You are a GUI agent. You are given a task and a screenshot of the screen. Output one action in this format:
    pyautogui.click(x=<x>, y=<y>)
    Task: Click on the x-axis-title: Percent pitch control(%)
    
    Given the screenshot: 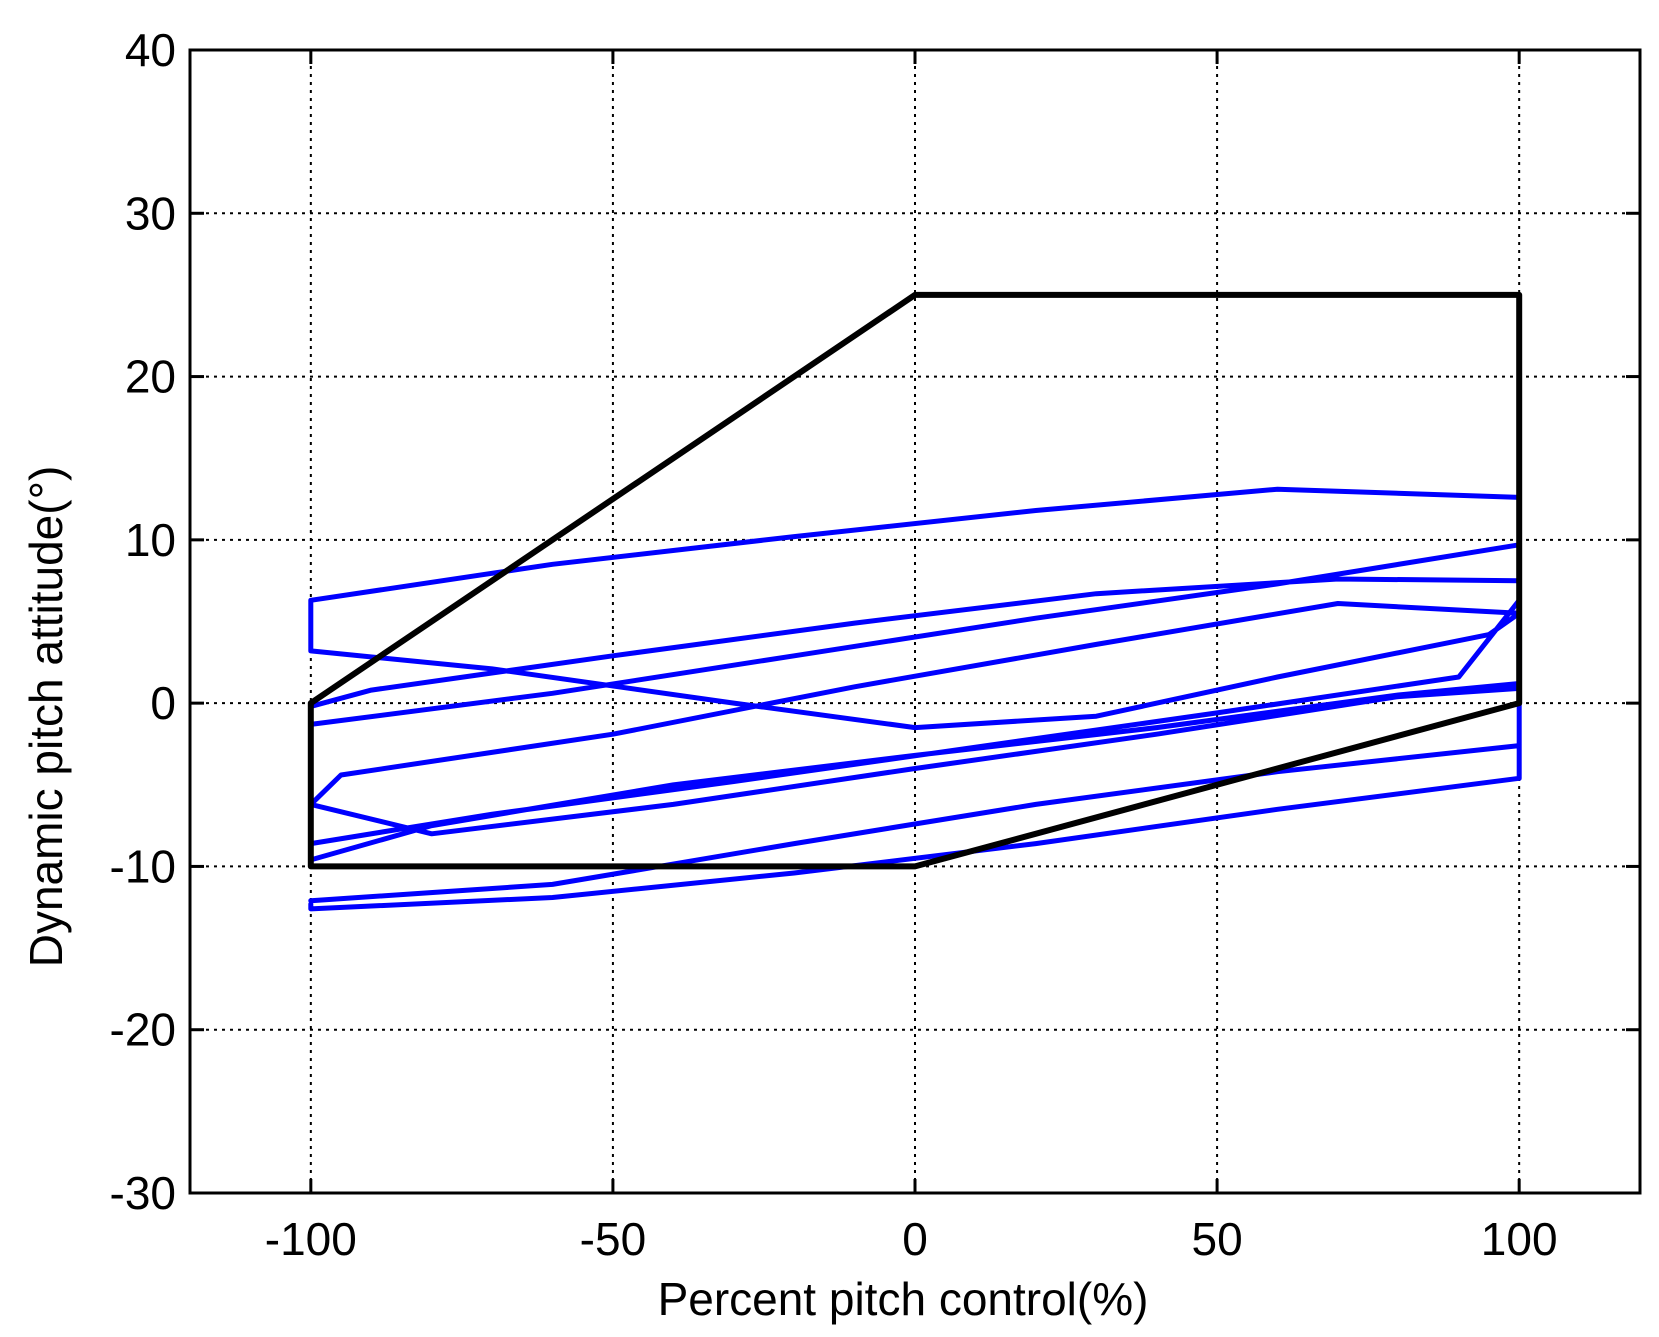 What is the action you would take?
    pyautogui.click(x=903, y=1299)
    